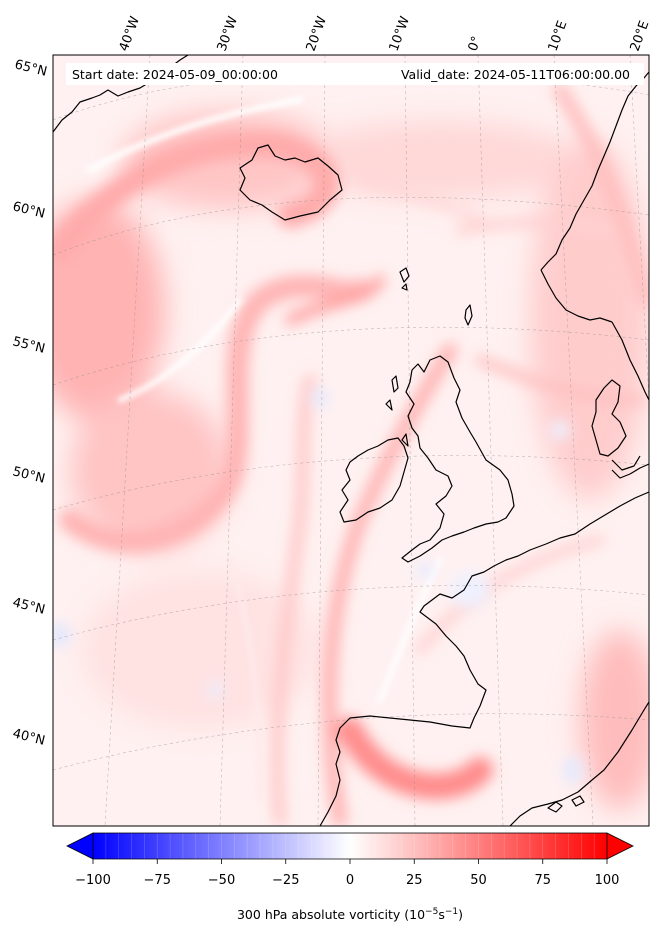  I want to click on colorbar-tick-label: −75, so click(157, 880).